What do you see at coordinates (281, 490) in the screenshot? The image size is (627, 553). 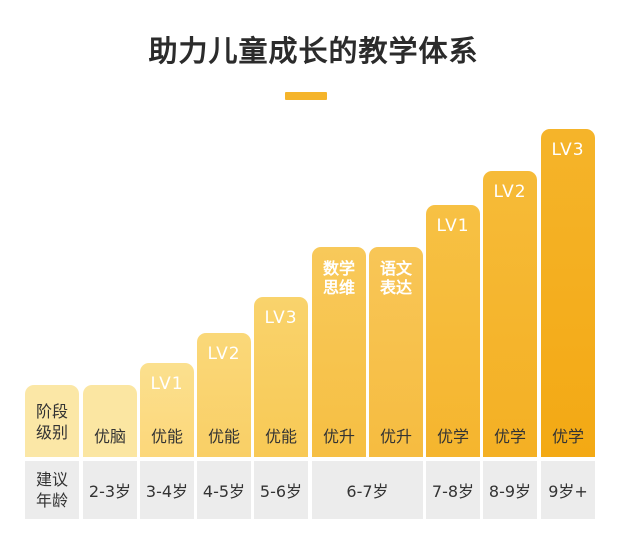 I see `age-cell: 5-6岁` at bounding box center [281, 490].